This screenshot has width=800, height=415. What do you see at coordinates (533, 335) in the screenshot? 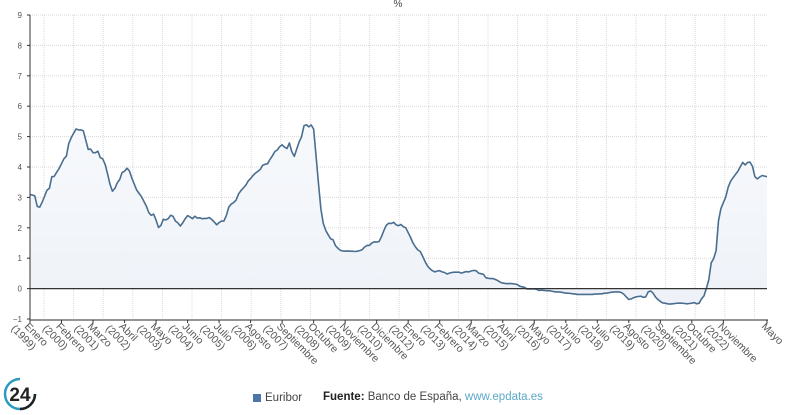
I see `x-tick-label: Mayo(2016)` at bounding box center [533, 335].